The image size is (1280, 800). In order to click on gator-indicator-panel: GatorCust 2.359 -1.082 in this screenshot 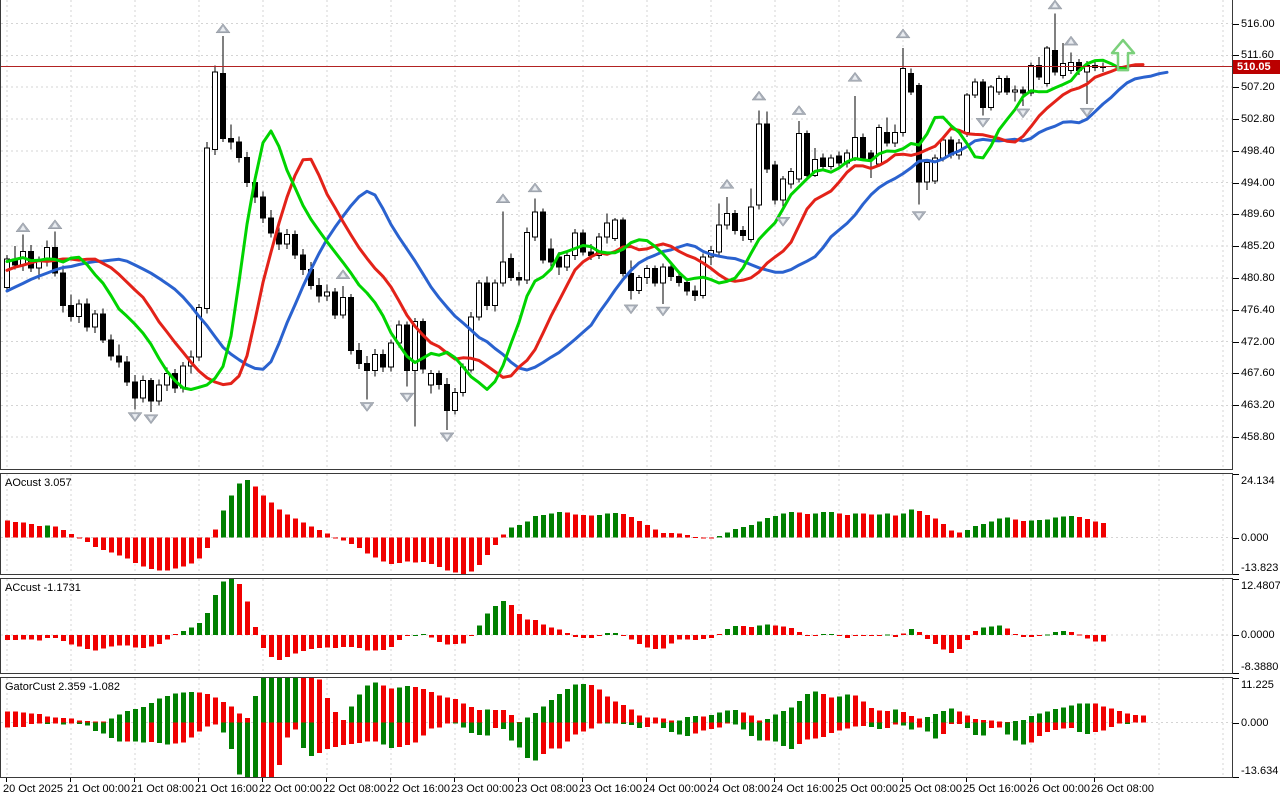, I will do `click(616, 727)`.